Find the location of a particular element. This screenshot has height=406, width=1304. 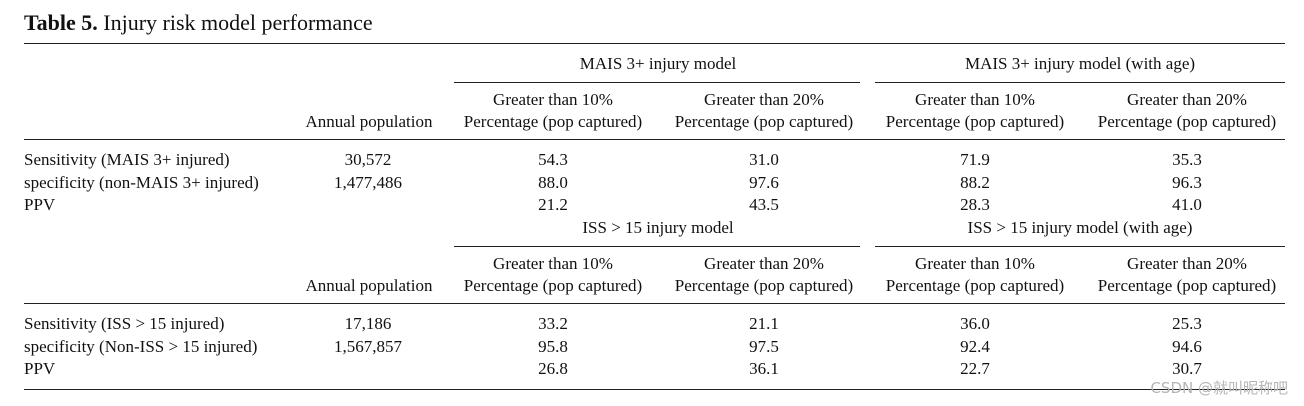

row-population: 17,186 is located at coordinates (368, 323).